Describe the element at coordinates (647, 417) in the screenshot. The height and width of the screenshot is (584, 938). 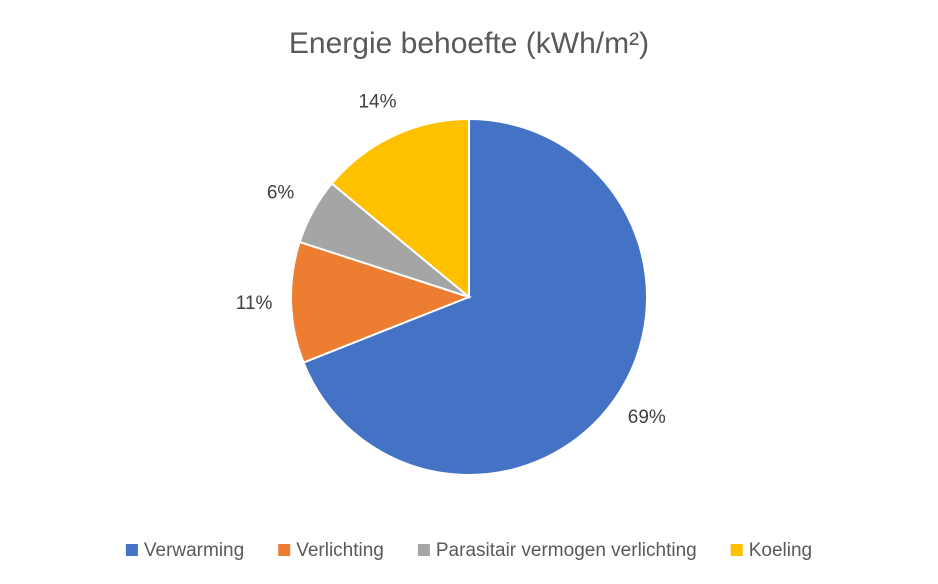
I see `data-label: 69%` at that location.